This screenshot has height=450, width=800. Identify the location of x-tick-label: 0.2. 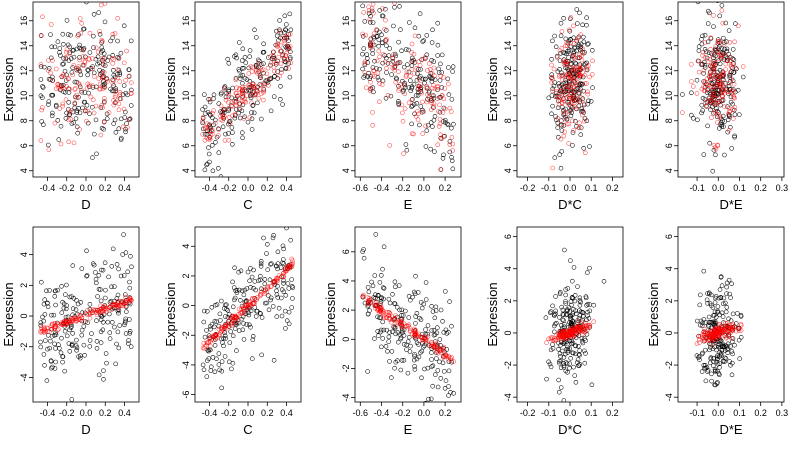
(267, 188).